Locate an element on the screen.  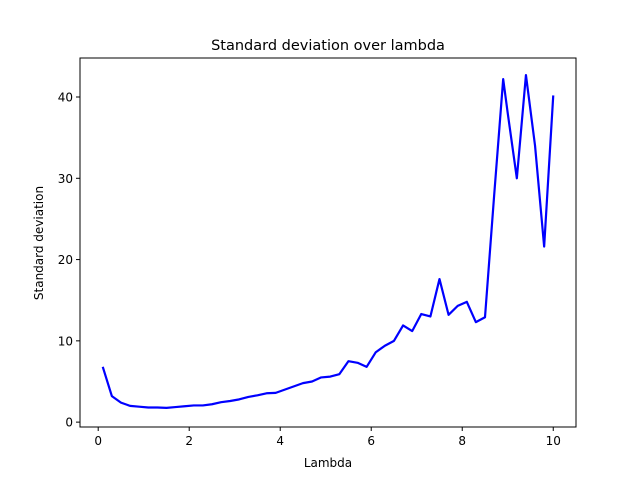
y-tick-label: 20 is located at coordinates (65, 260).